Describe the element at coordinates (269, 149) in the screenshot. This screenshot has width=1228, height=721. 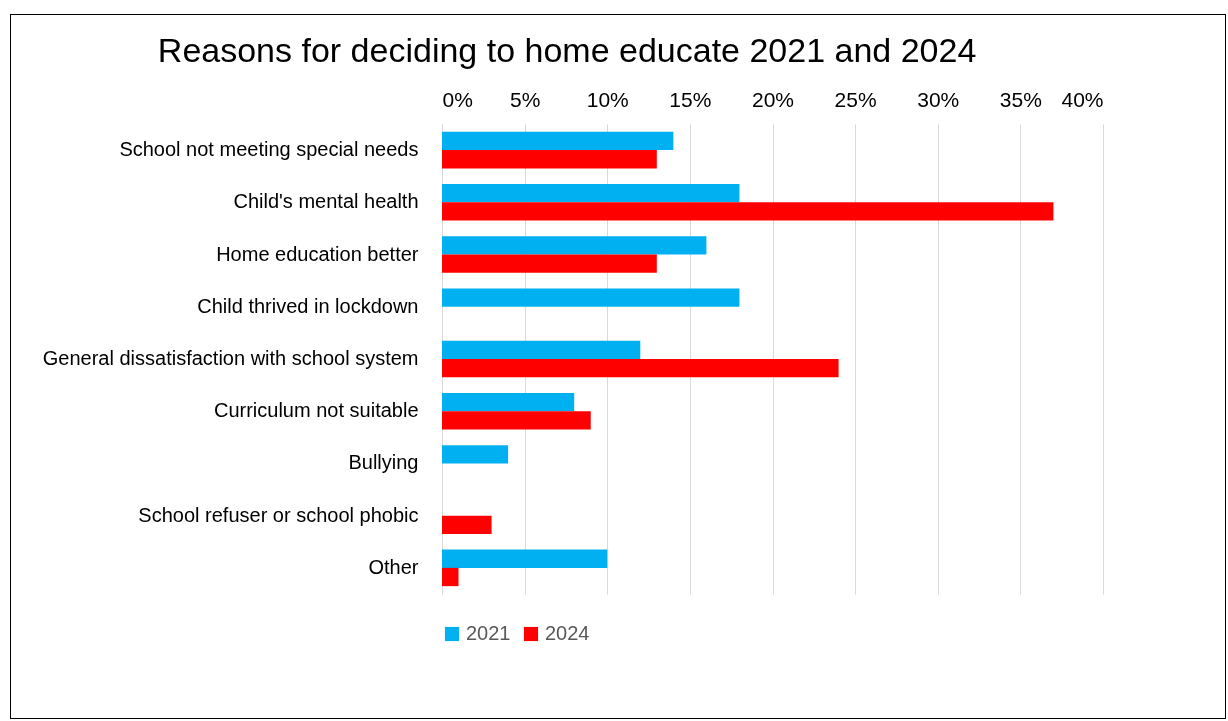
I see `y-tick-label: School not meeting special needs` at that location.